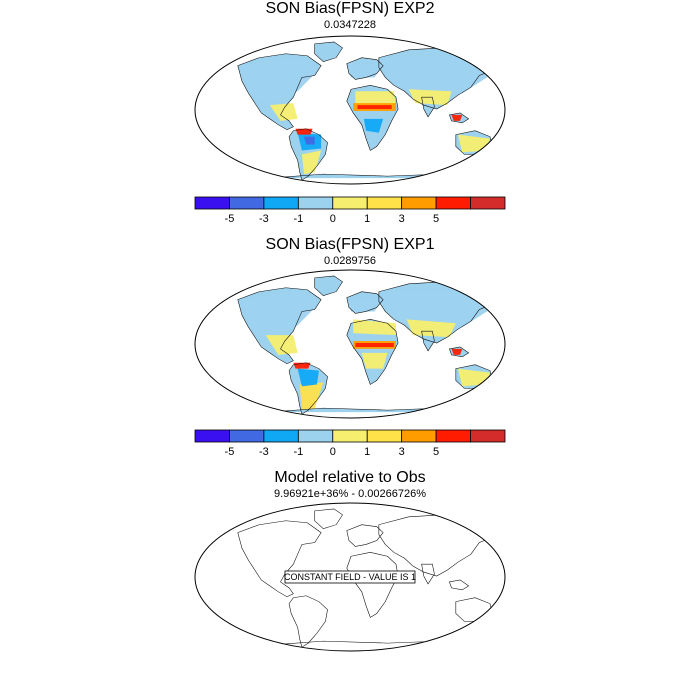 Image resolution: width=700 pixels, height=700 pixels. I want to click on panel-3-subtitle: 9.96921e+36% - 0.00266726%, so click(350, 494).